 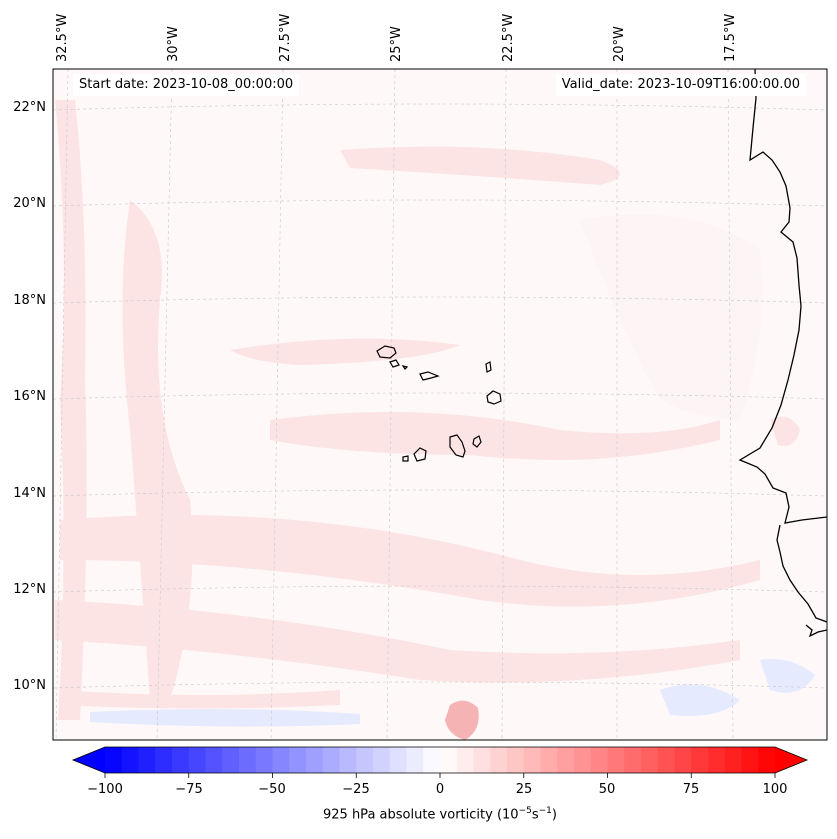 What do you see at coordinates (508, 38) in the screenshot?
I see `lon-label: 22.5°W` at bounding box center [508, 38].